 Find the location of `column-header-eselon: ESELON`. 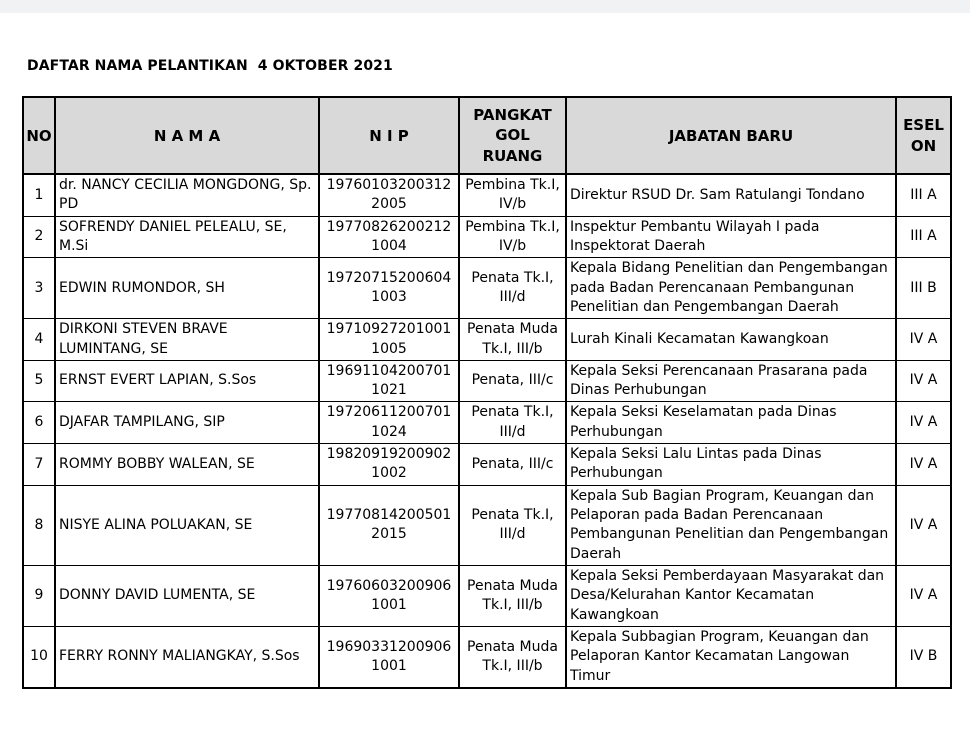

column-header-eselon: ESELON is located at coordinates (923, 135).